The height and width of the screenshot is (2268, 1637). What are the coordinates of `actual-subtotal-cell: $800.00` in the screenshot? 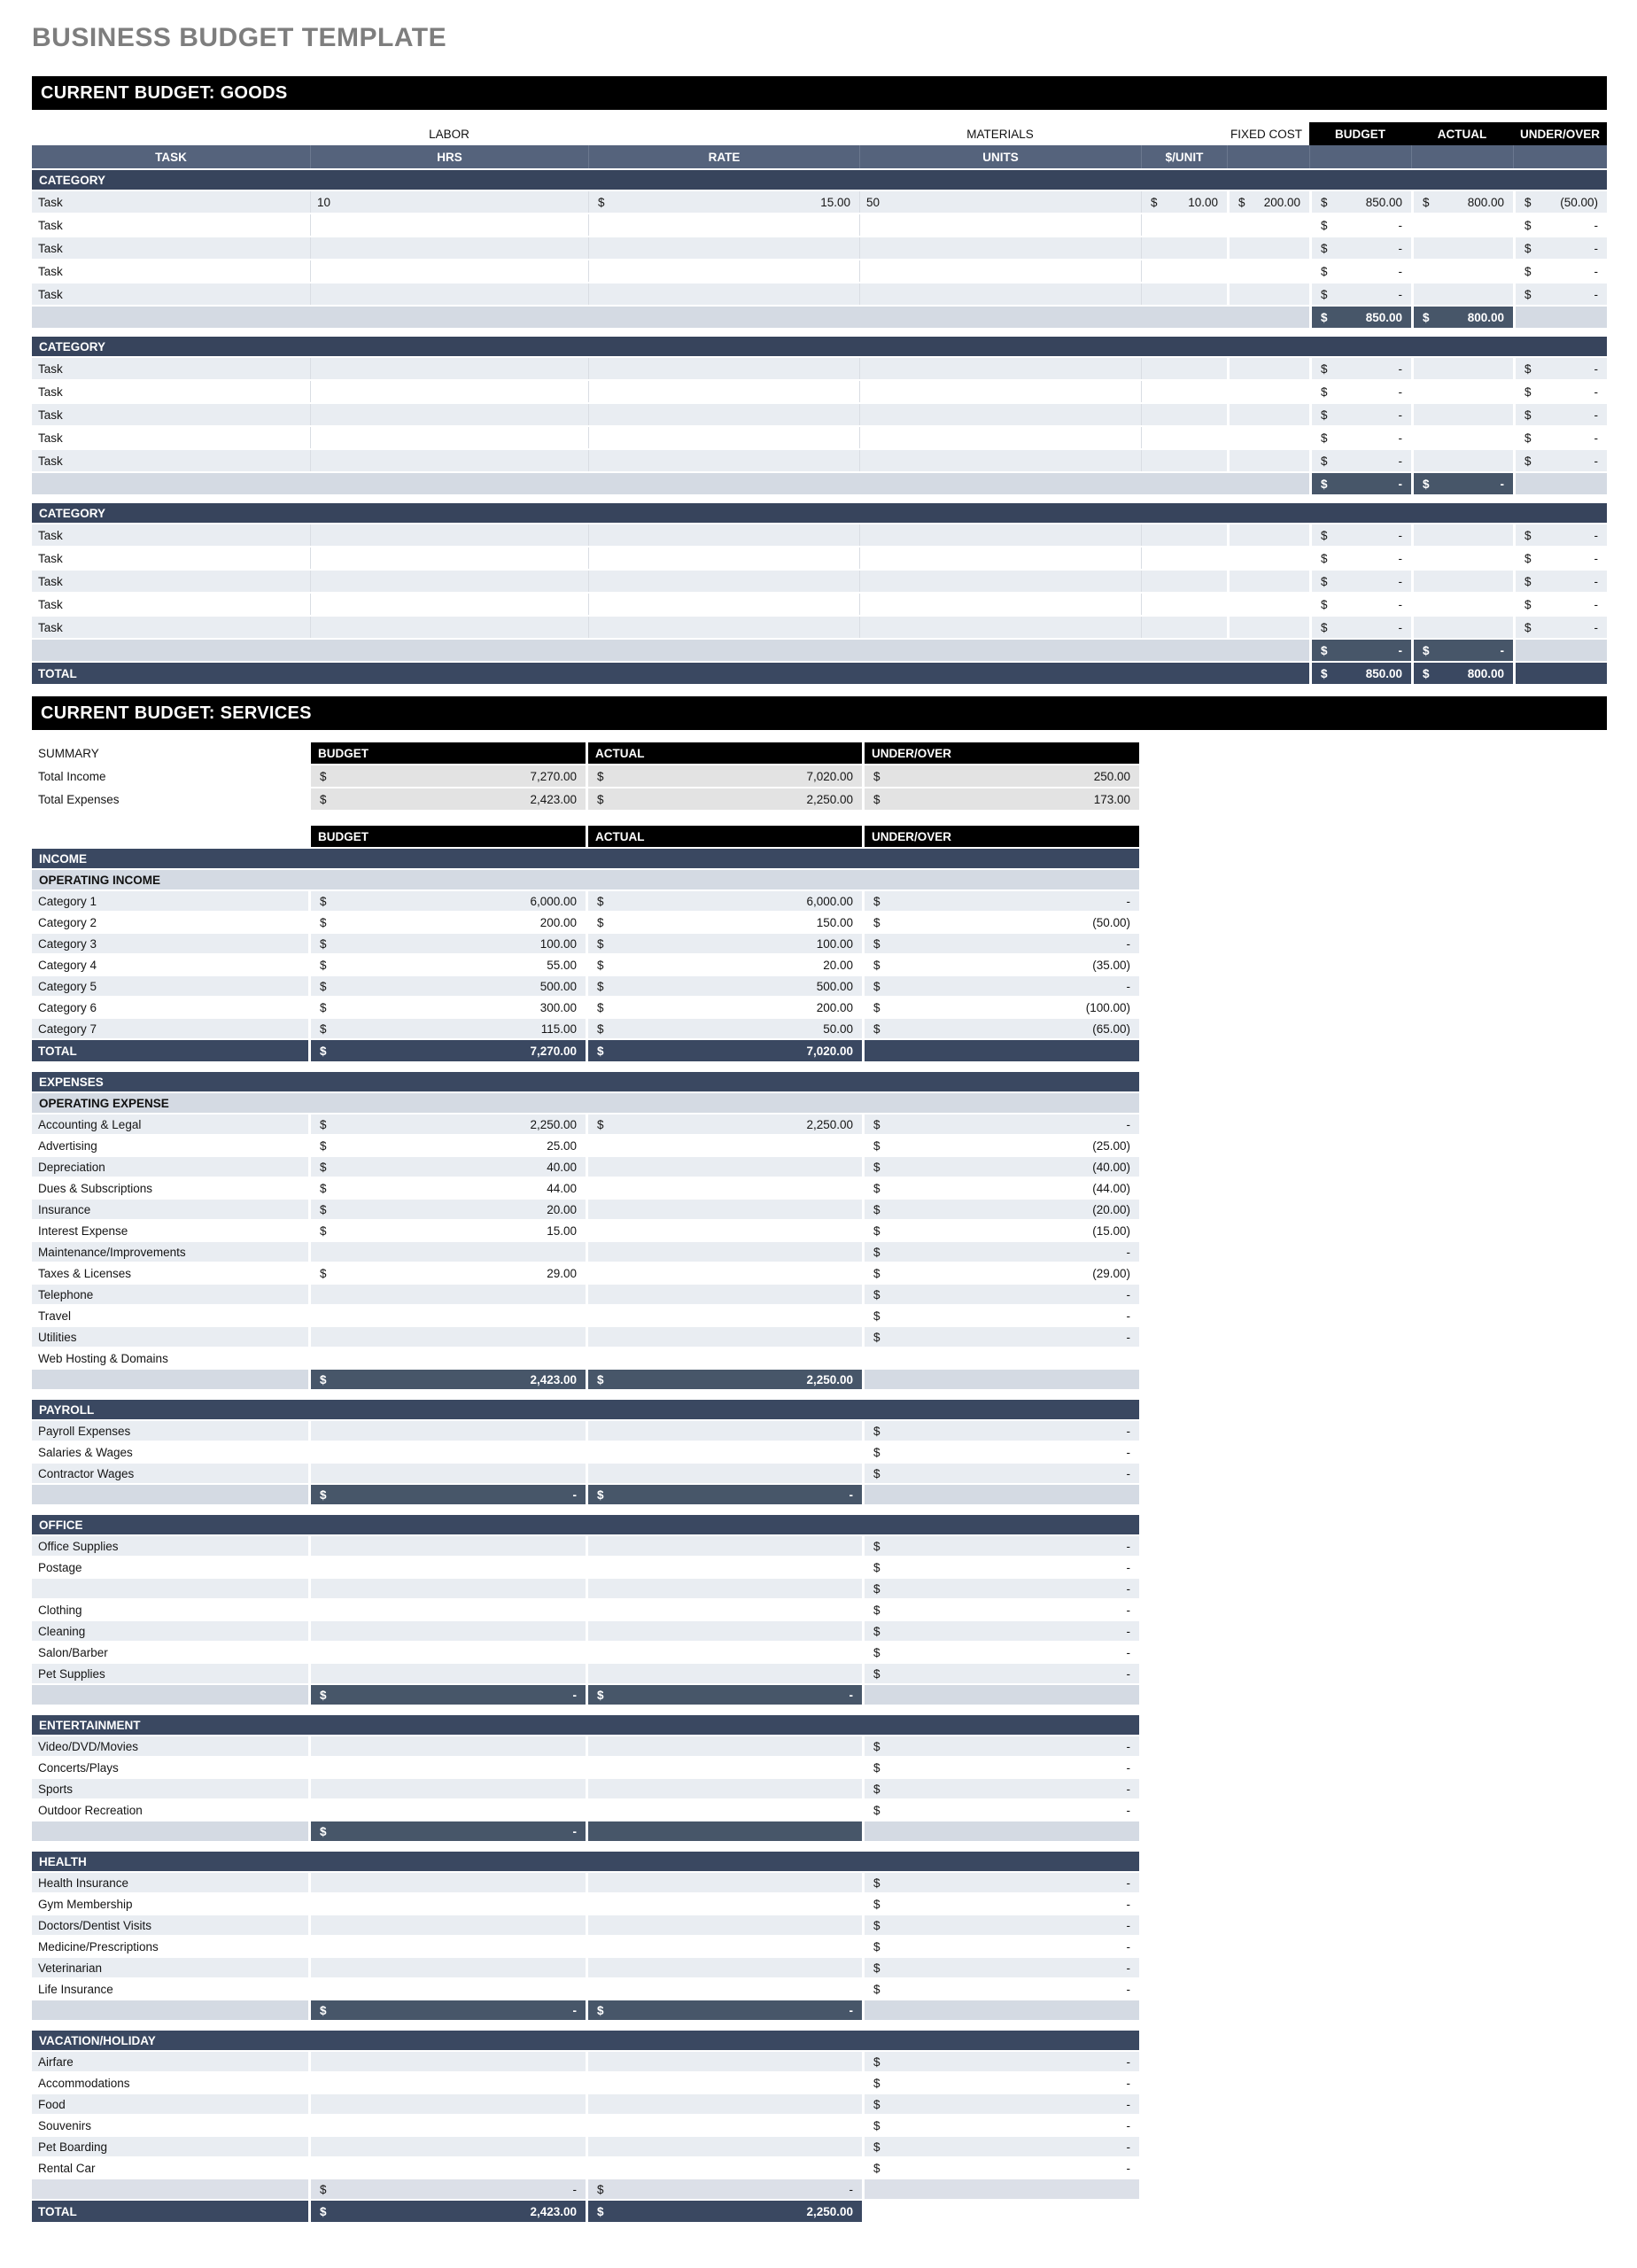 It's located at (1462, 317).